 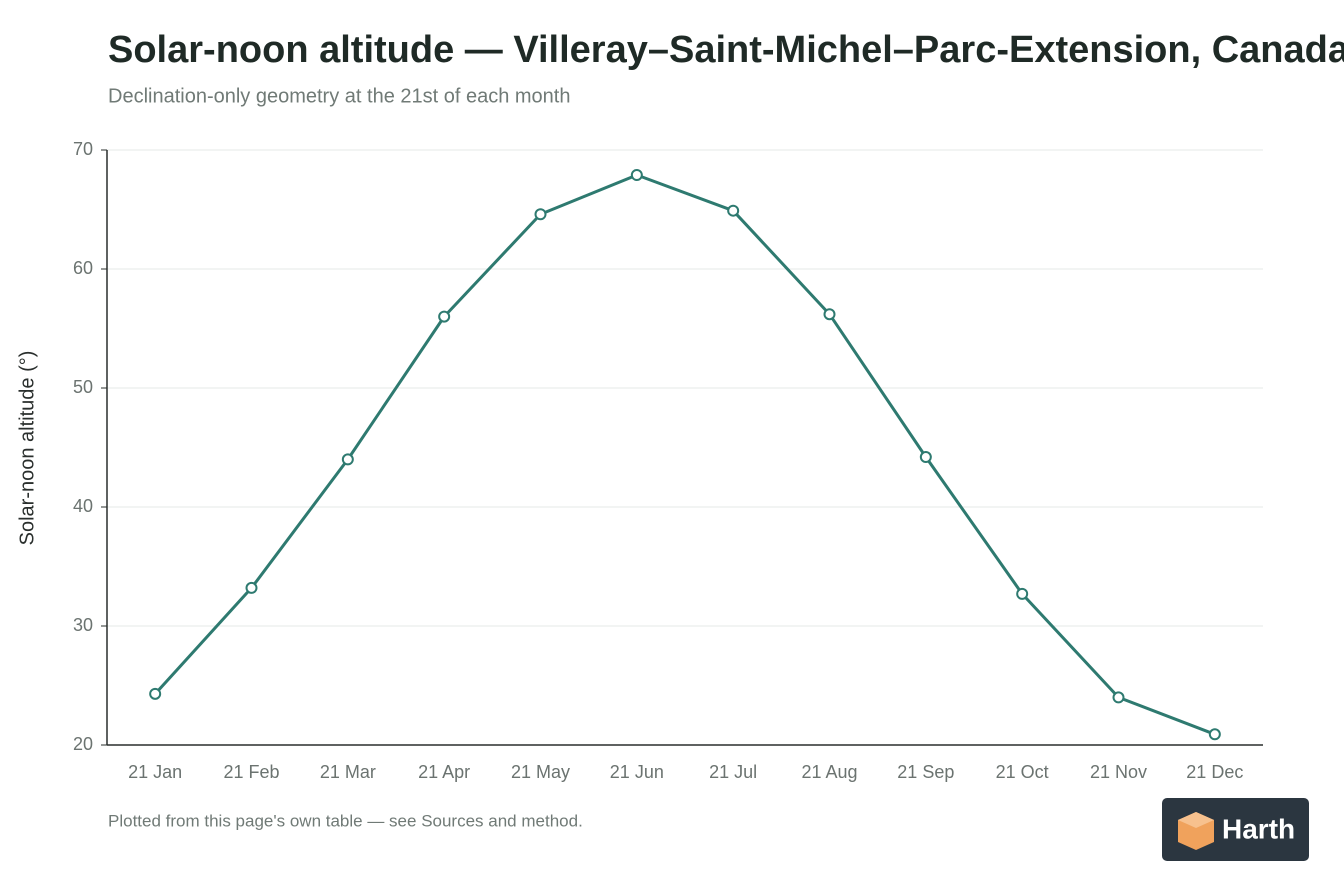 What do you see at coordinates (155, 772) in the screenshot?
I see `x-tick-label: 21 Jan` at bounding box center [155, 772].